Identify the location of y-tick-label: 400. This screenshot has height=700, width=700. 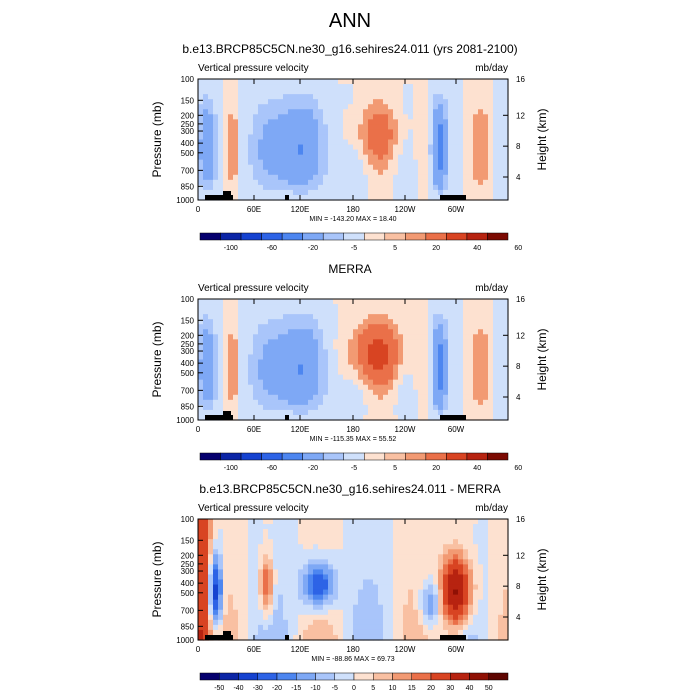
(188, 143).